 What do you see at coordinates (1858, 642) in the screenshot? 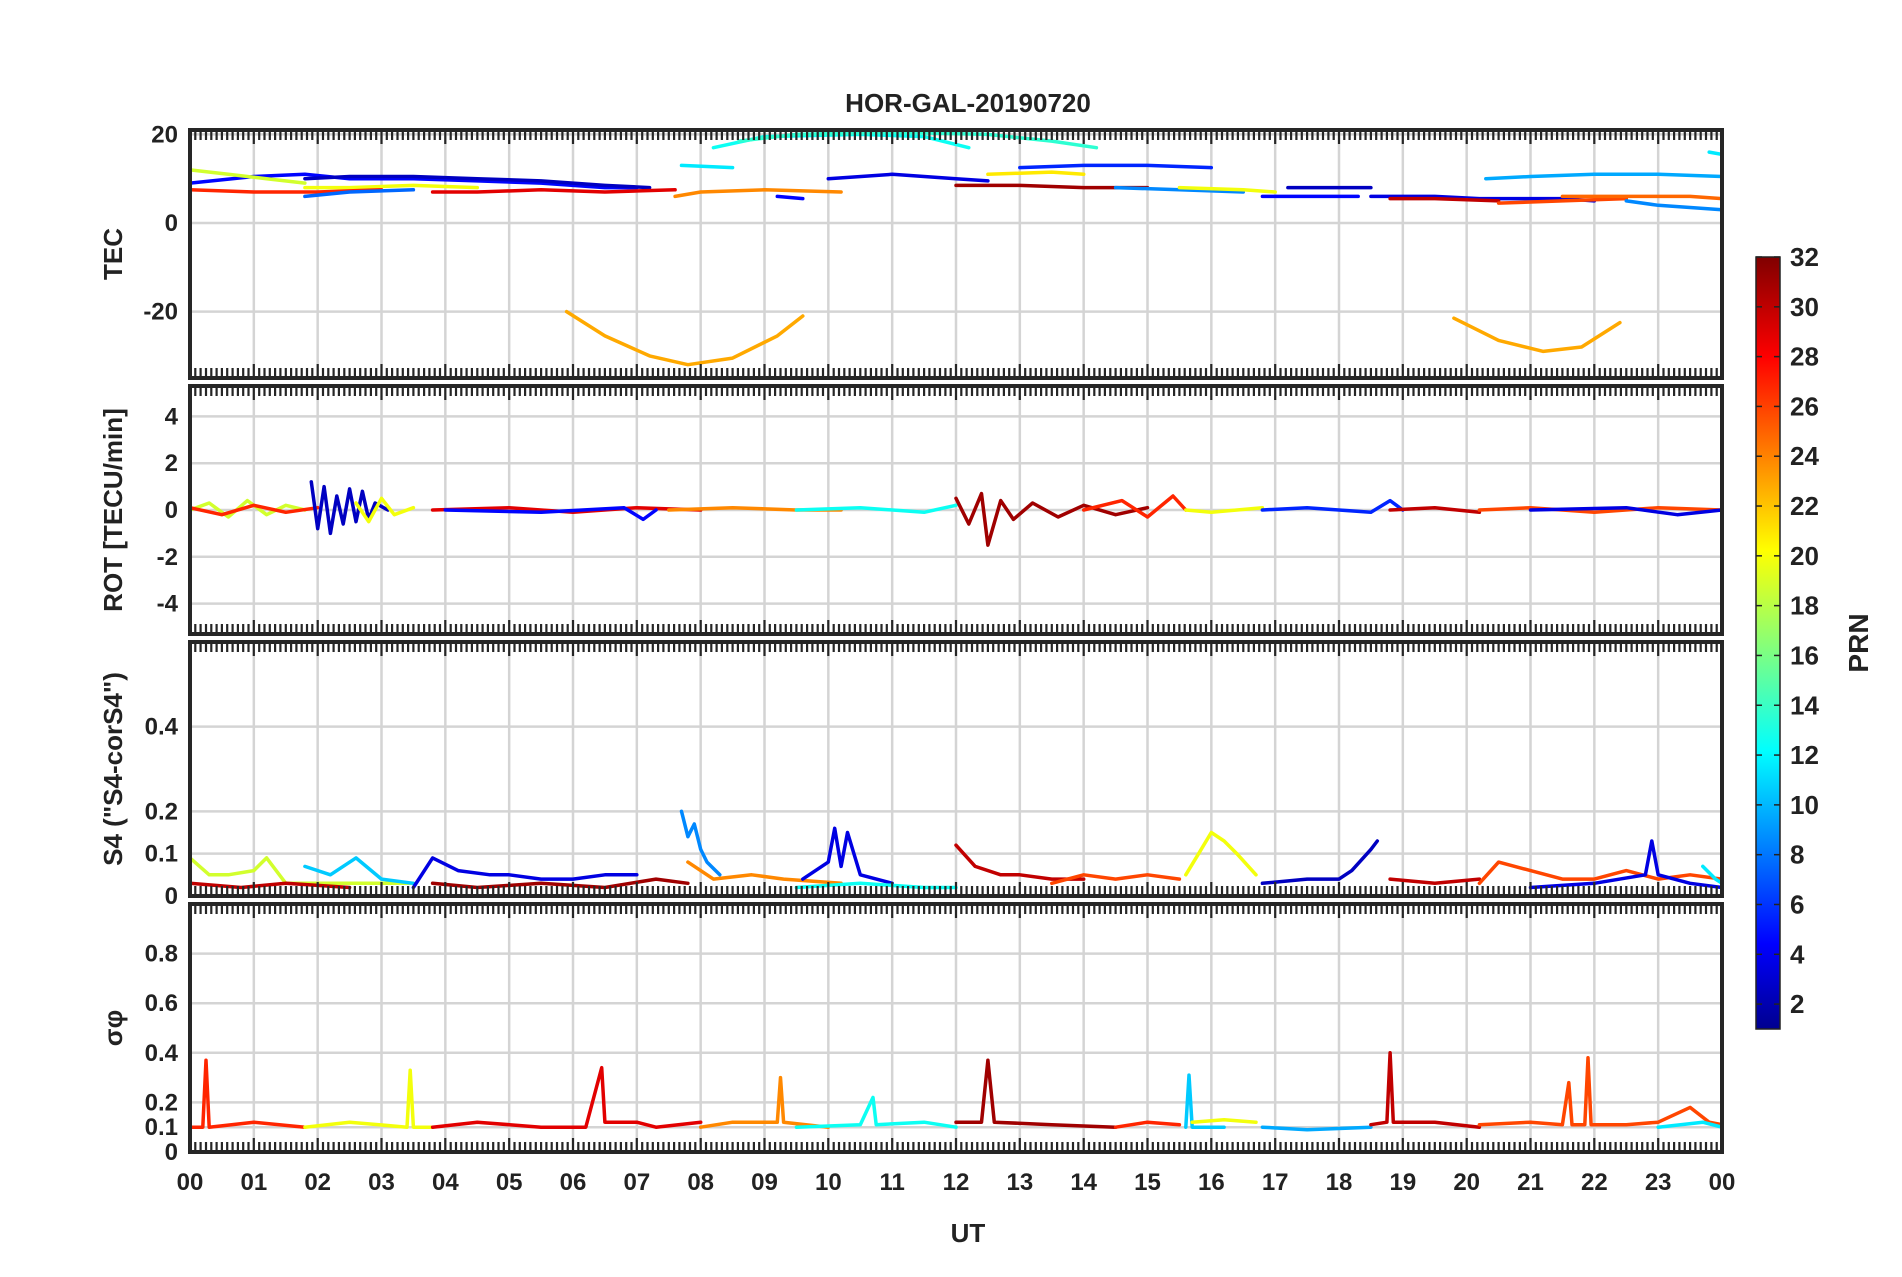
I see `colorbar-label: PRN` at bounding box center [1858, 642].